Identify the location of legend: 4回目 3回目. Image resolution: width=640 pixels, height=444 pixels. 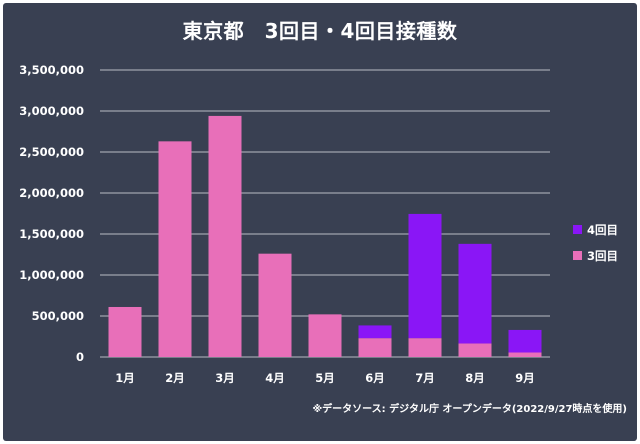
(595, 243).